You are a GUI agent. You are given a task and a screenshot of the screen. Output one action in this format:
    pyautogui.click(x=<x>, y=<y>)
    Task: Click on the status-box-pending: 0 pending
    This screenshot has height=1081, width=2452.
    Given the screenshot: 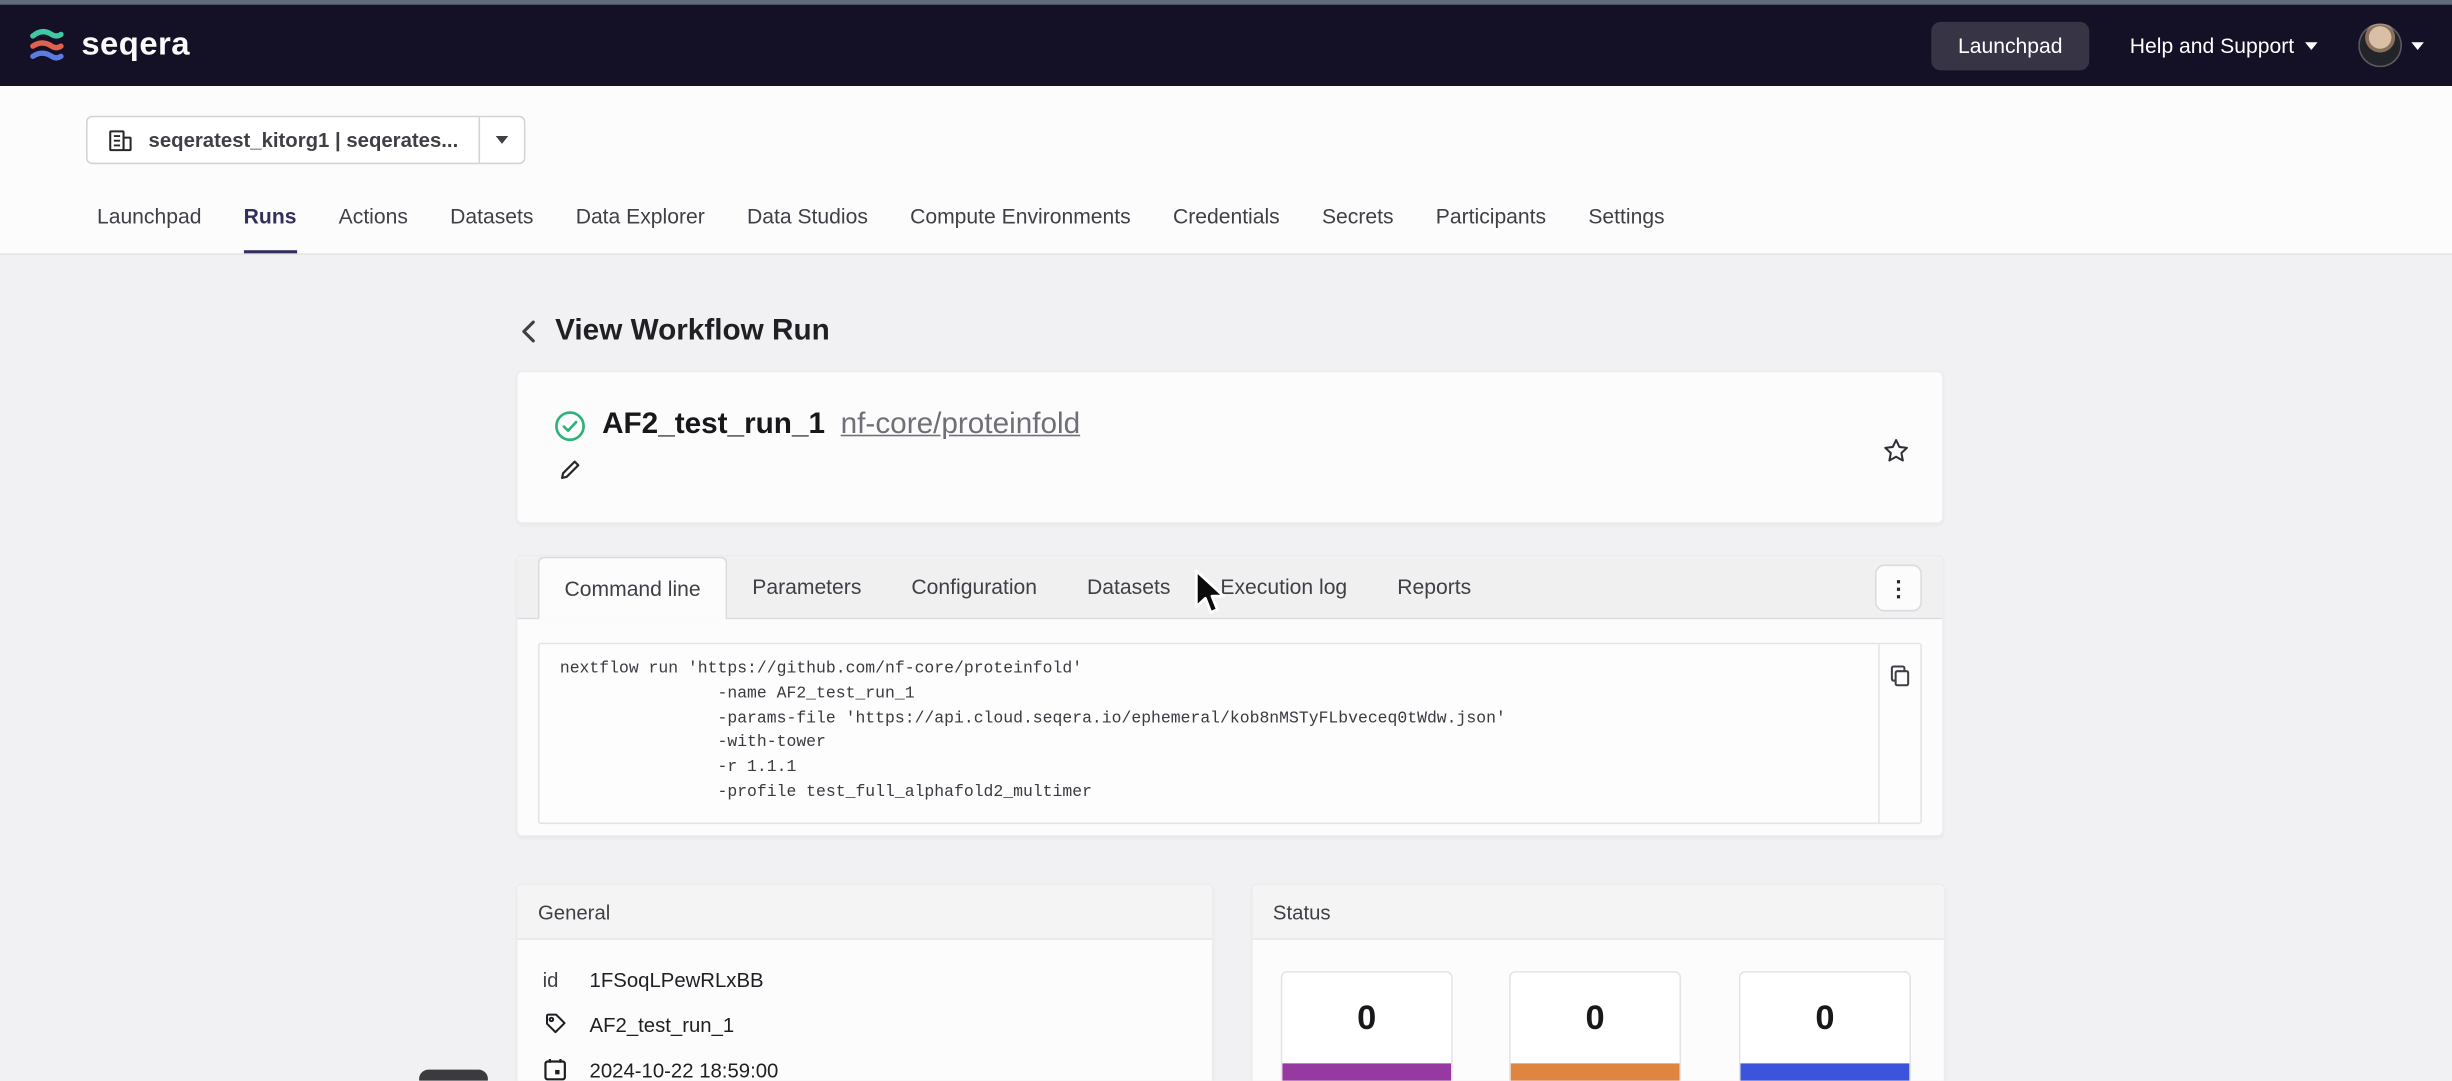 What is the action you would take?
    pyautogui.click(x=1366, y=1026)
    